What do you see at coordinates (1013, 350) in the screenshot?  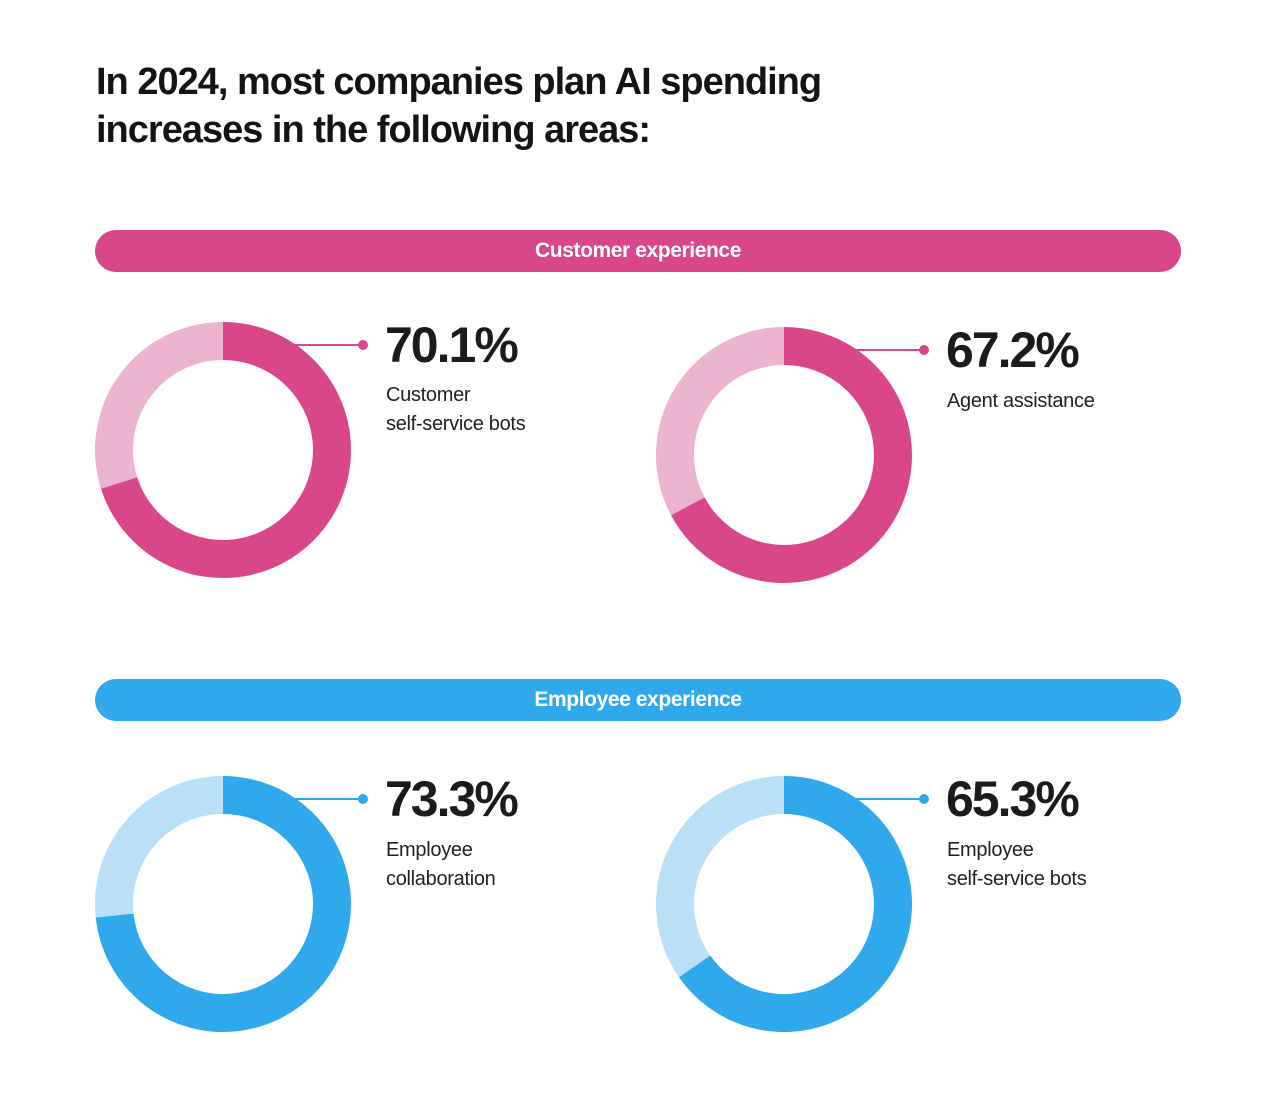 I see `value-label-agent-assistance: 67.2%` at bounding box center [1013, 350].